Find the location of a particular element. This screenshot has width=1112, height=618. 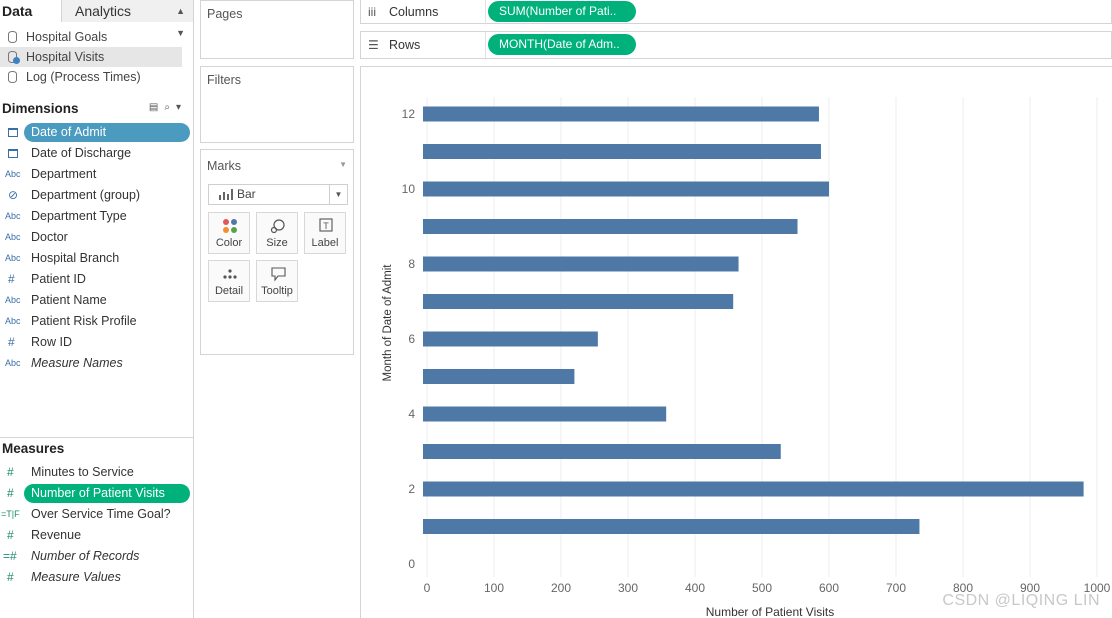

y-tick-label: 2 is located at coordinates (411, 489).